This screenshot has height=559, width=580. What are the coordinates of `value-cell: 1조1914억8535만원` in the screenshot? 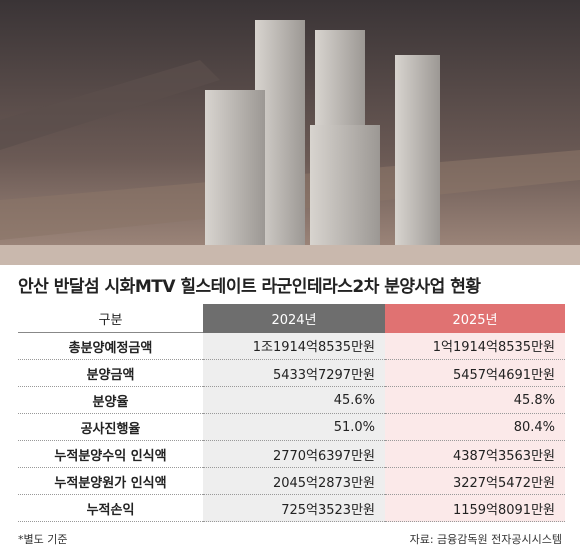 It's located at (294, 346).